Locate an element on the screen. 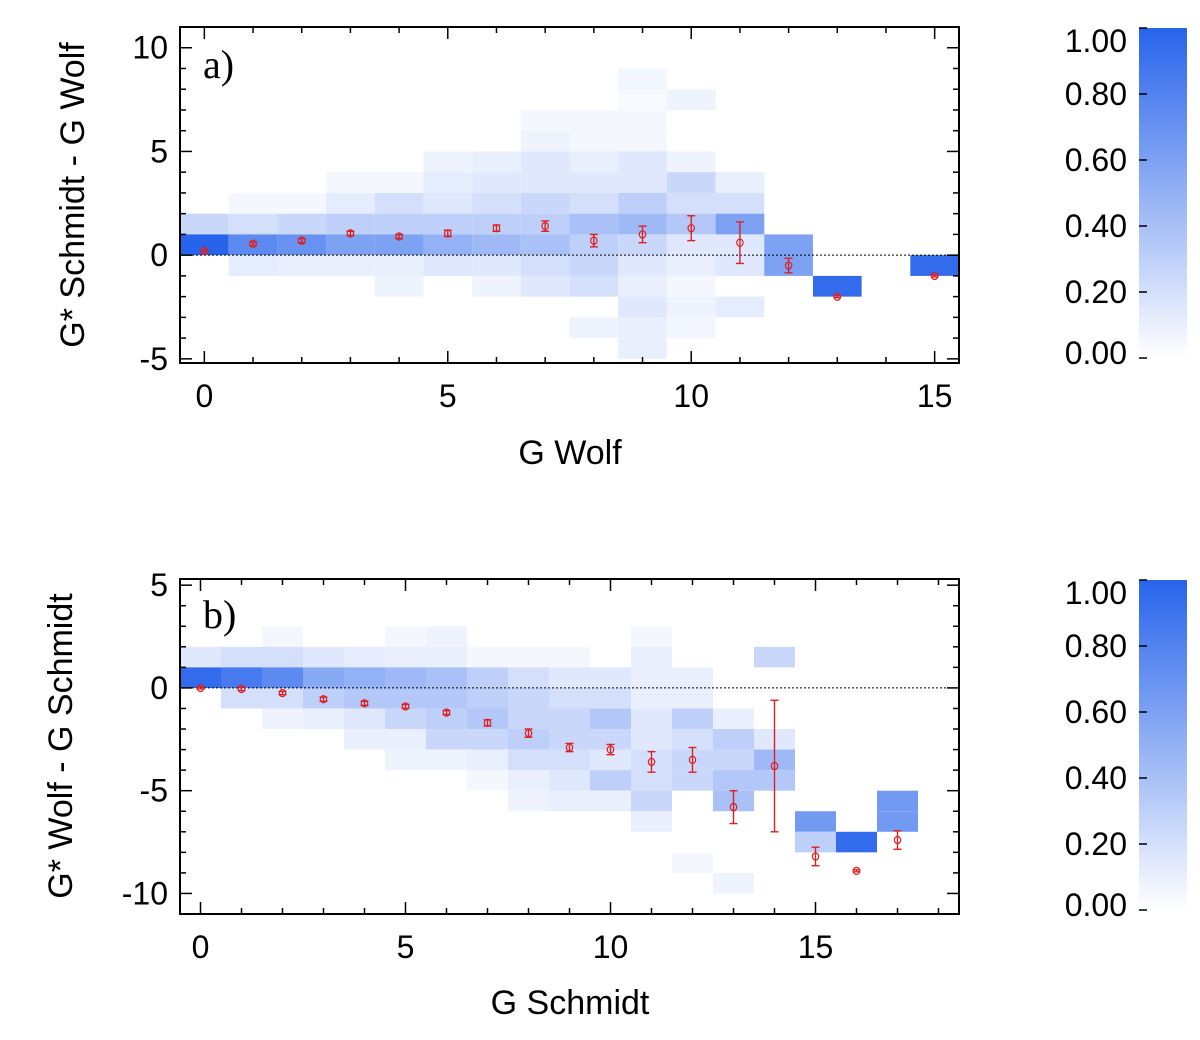  panel-a-x-tick-label: 15 is located at coordinates (935, 396).